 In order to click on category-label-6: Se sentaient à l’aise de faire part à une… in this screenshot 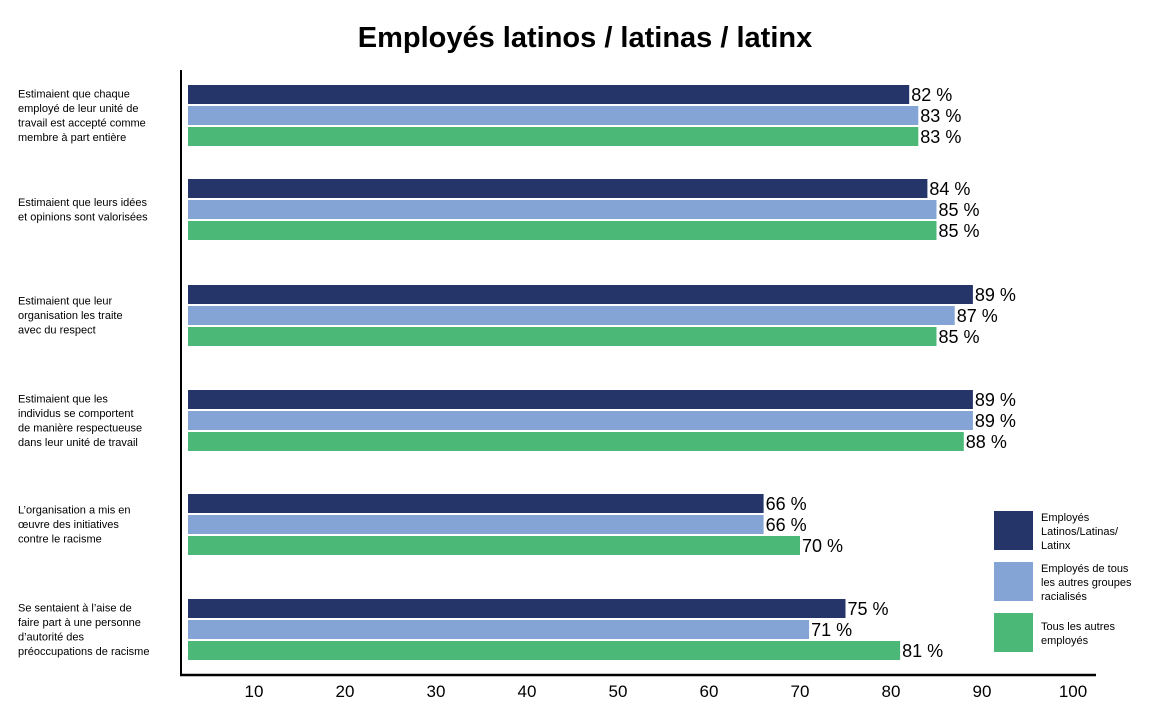, I will do `click(83, 630)`.